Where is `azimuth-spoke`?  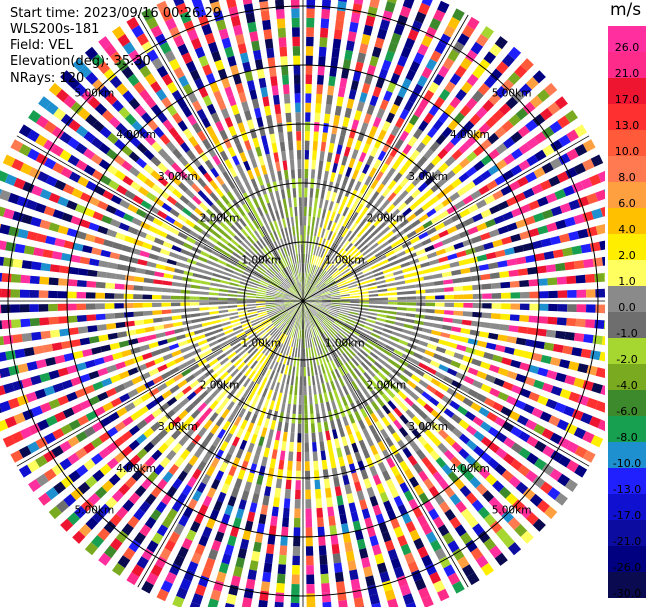 azimuth-spoke is located at coordinates (385, 444).